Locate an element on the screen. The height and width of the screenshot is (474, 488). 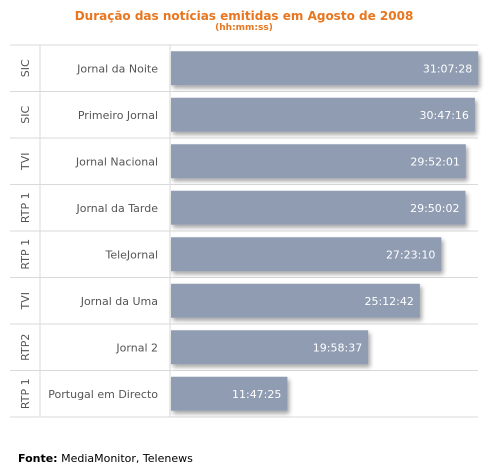
chart-subtitle: (hh:mm:ss) is located at coordinates (244, 28).